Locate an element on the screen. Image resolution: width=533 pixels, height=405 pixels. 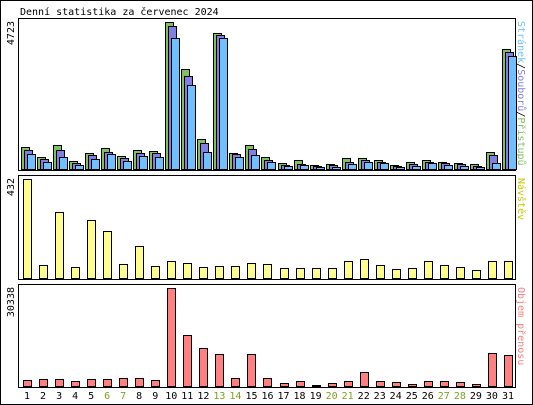
x-tick-label: 12 is located at coordinates (203, 396).